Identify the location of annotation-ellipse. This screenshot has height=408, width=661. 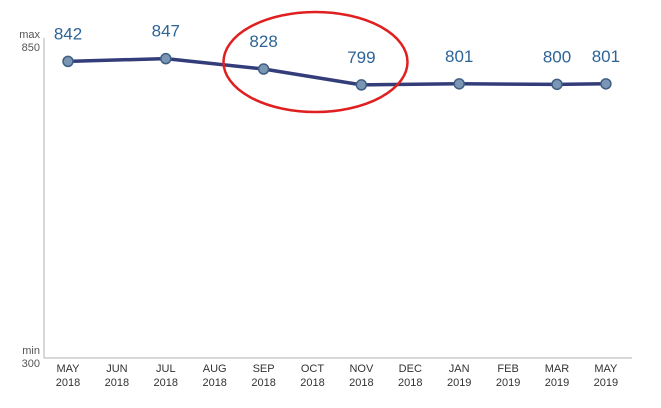
(315, 62).